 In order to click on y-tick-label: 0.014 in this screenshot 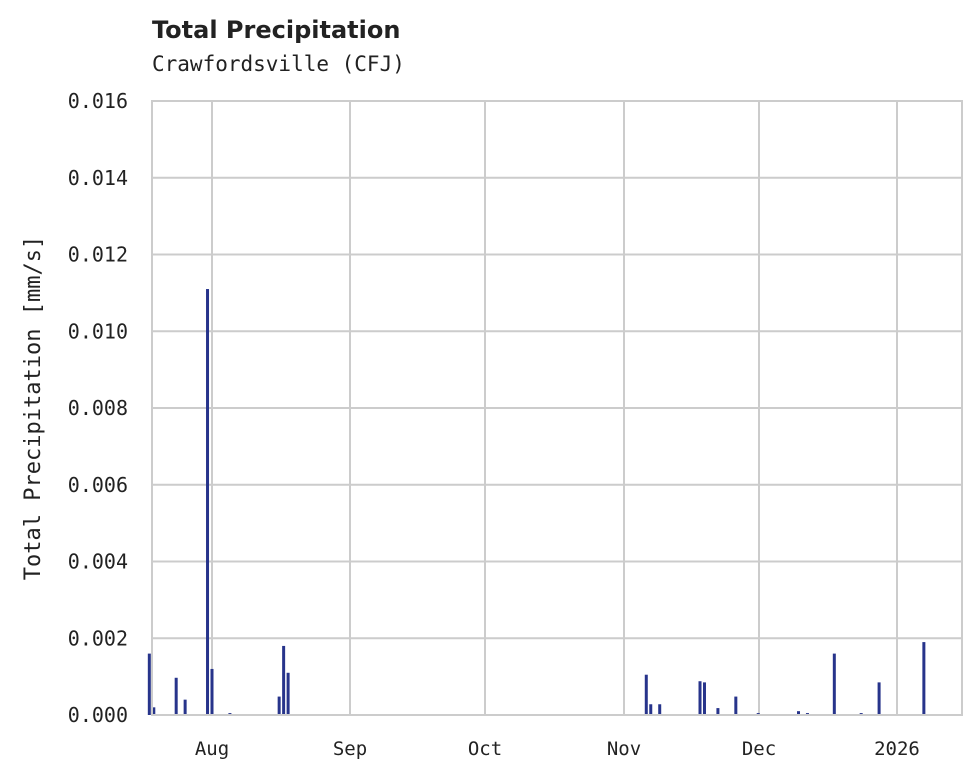, I will do `click(98, 178)`.